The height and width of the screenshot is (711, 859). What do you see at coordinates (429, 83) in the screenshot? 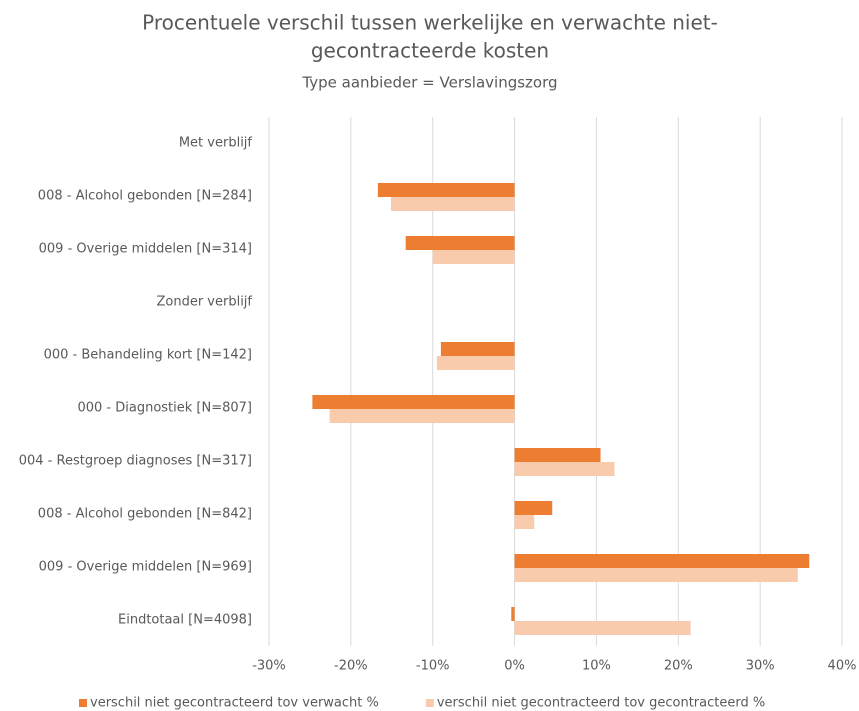
I see `chart-subtitle: Type aanbieder = Verslavingszorg` at bounding box center [429, 83].